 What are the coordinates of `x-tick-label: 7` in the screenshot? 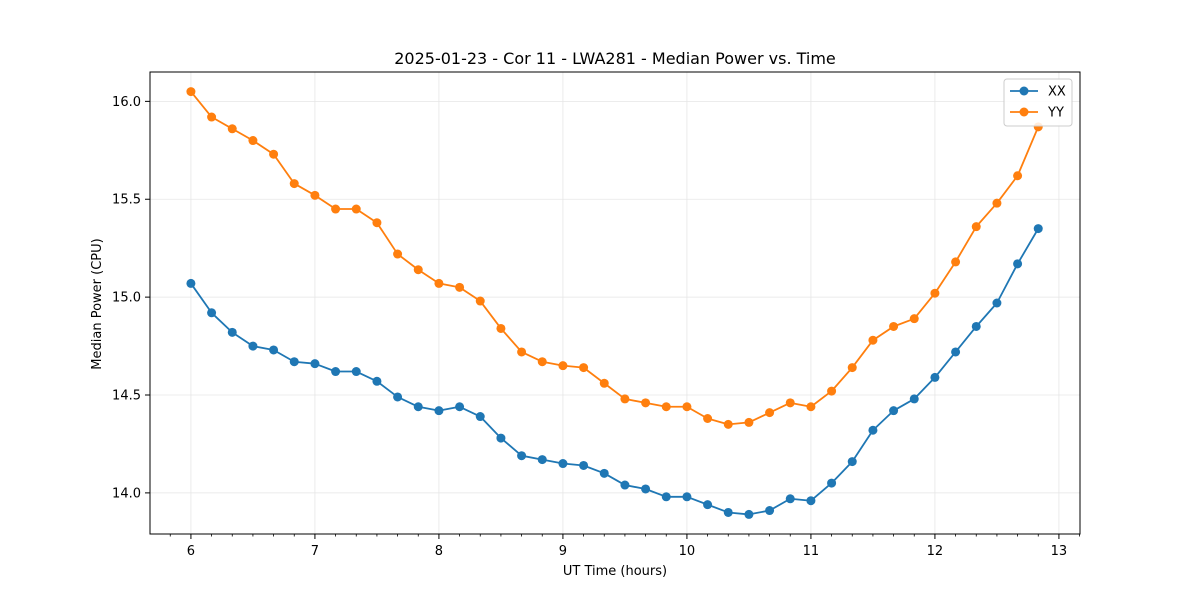 It's located at (315, 551).